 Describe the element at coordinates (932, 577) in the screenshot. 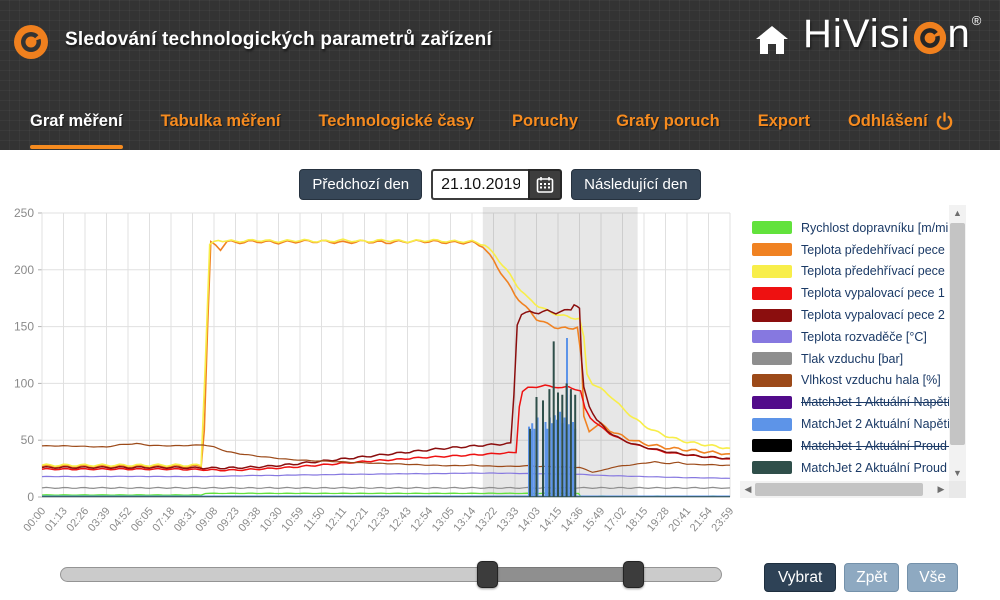

I see `all-button: Vše` at that location.